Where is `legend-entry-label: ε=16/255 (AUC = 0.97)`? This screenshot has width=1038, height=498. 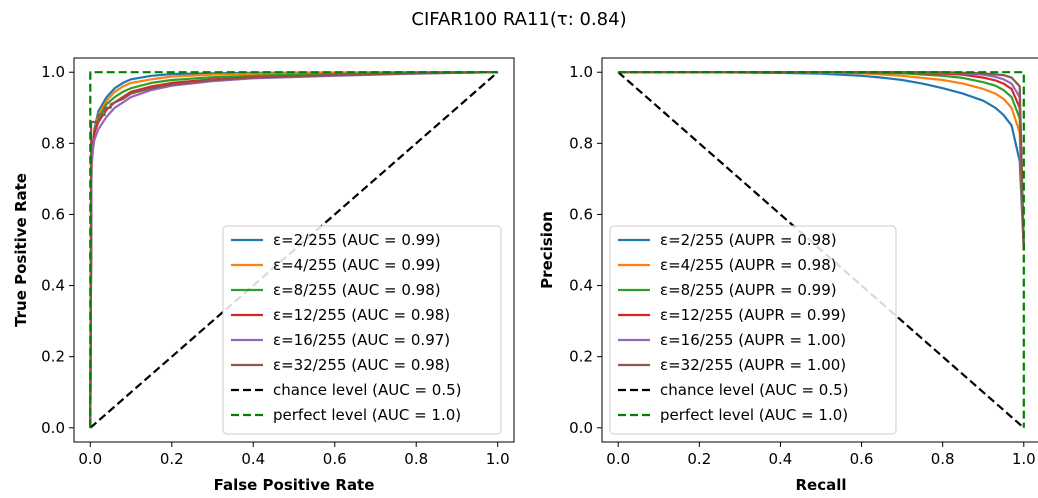 legend-entry-label: ε=16/255 (AUC = 0.97) is located at coordinates (361, 340).